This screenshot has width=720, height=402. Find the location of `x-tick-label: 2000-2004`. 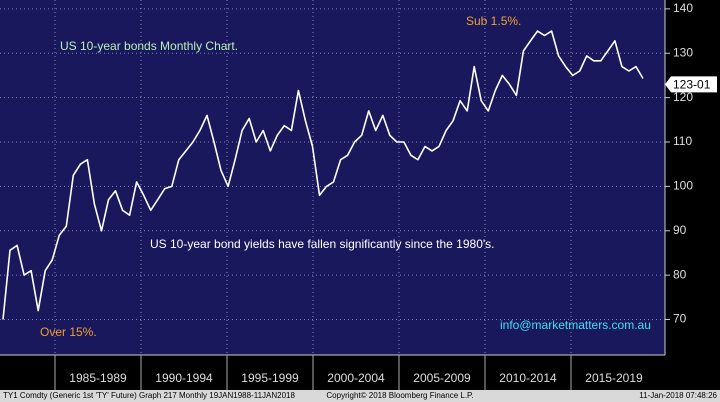

x-tick-label: 2000-2004 is located at coordinates (356, 378).